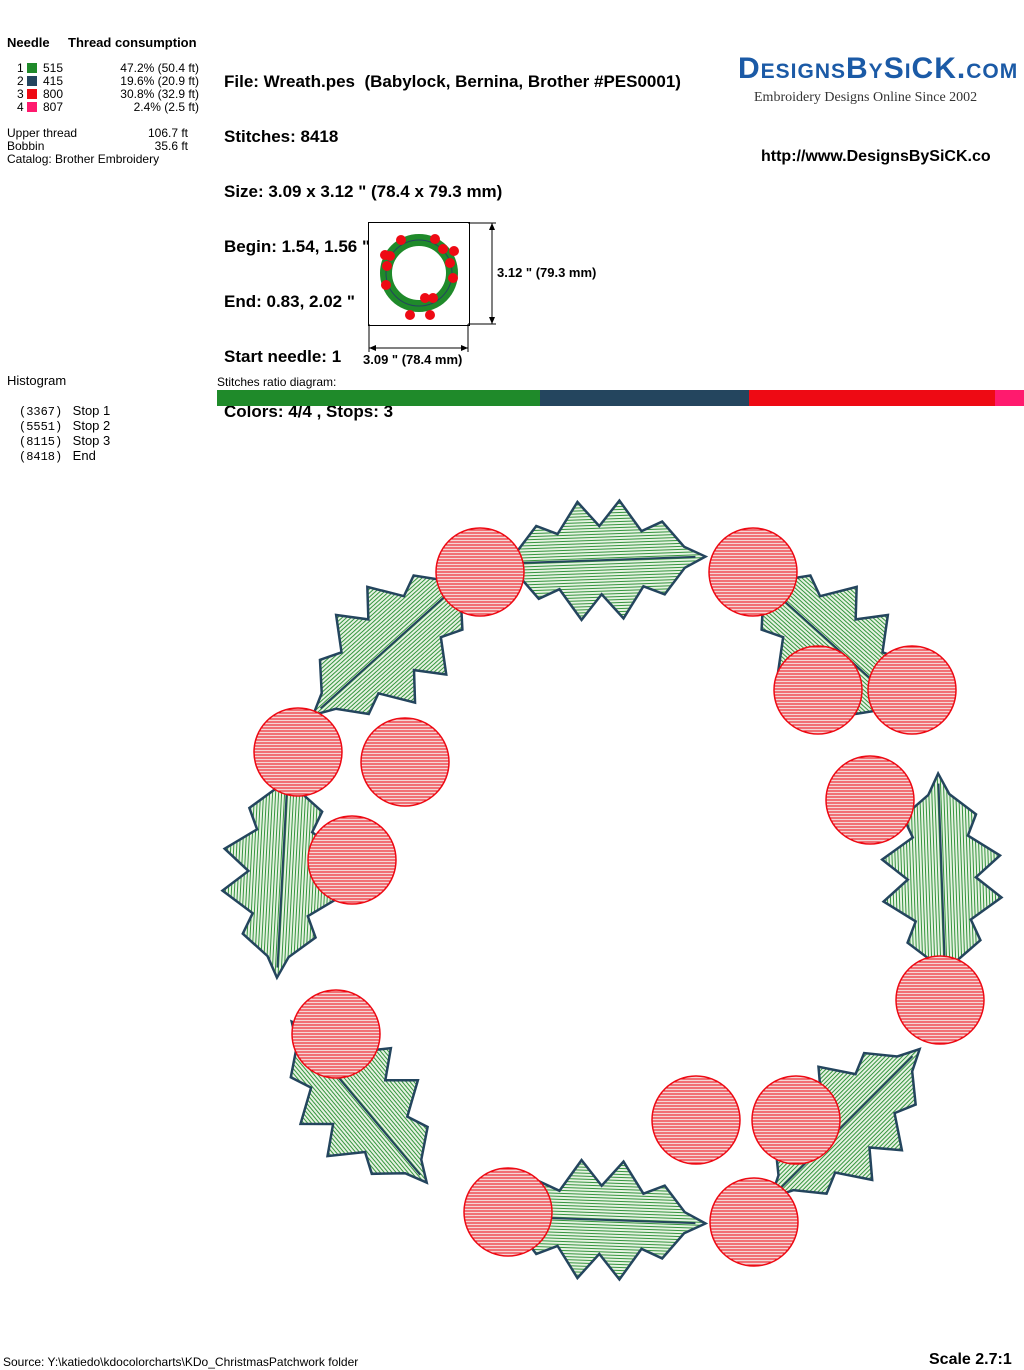 The height and width of the screenshot is (1370, 1024). I want to click on thread-code: 515, so click(53, 68).